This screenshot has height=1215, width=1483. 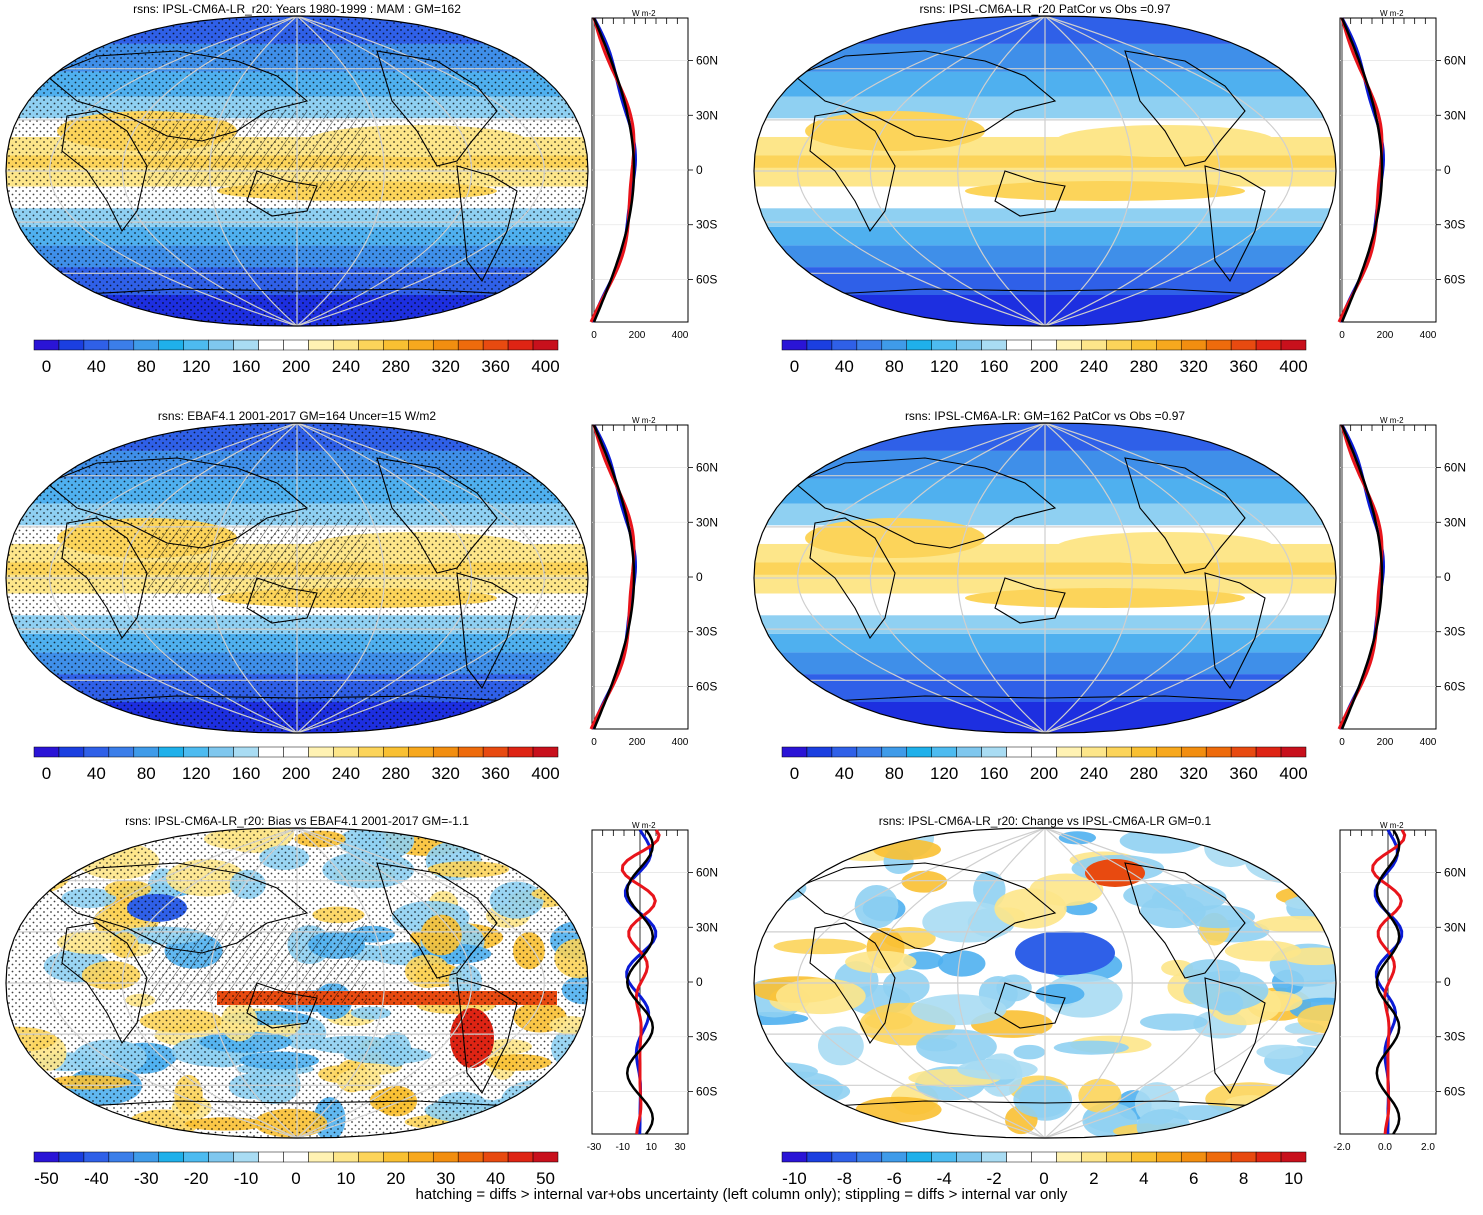 I want to click on colorbar-label: 40, so click(x=96, y=366).